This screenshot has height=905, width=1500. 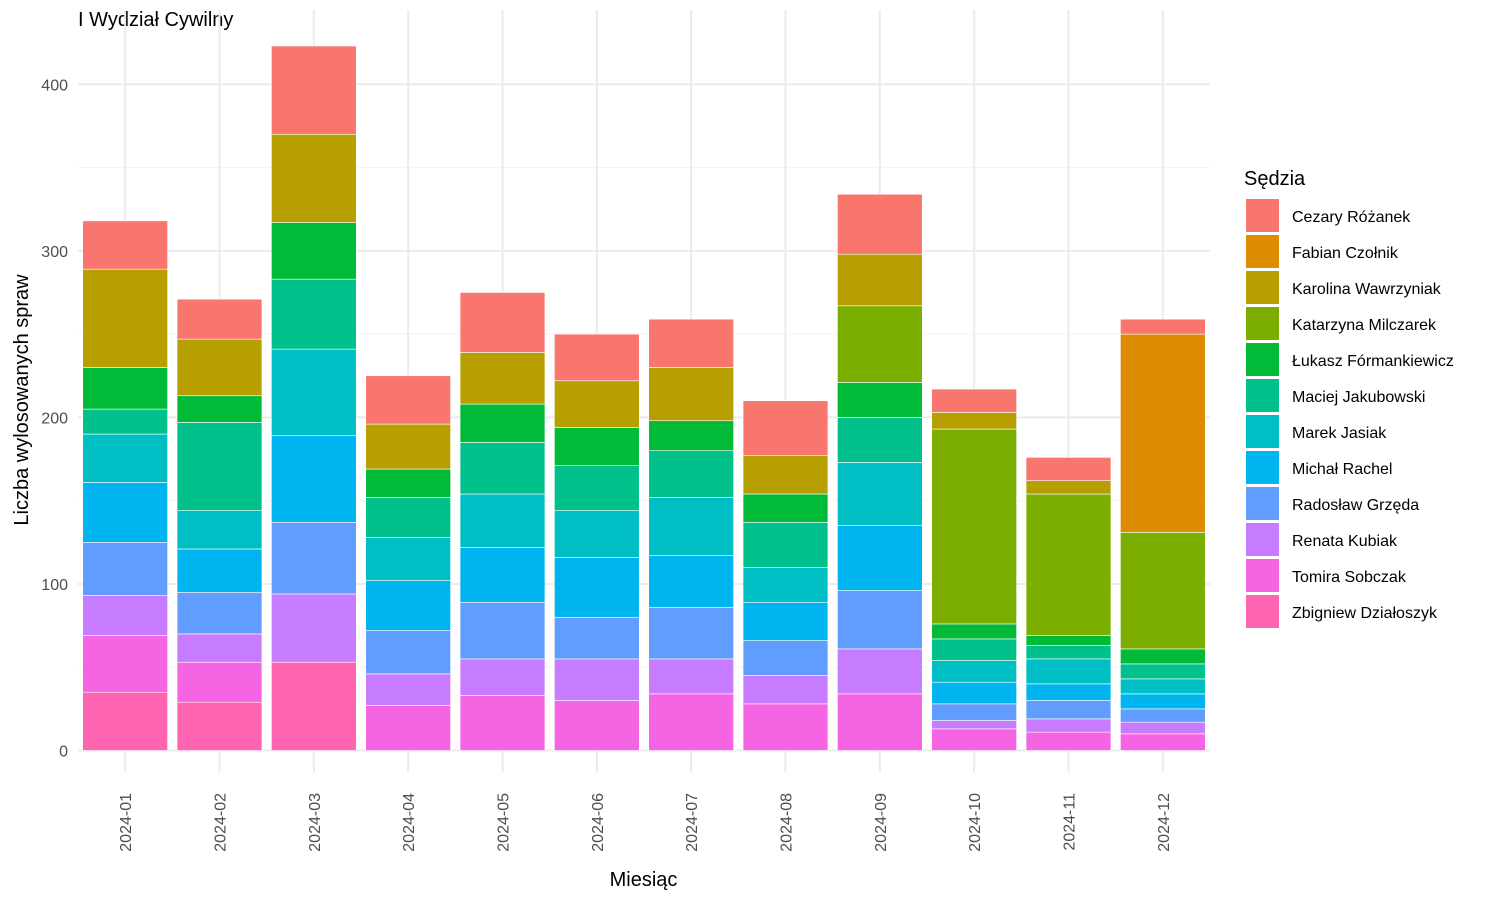 I want to click on legend-label: Michał Rachel, so click(x=1342, y=469).